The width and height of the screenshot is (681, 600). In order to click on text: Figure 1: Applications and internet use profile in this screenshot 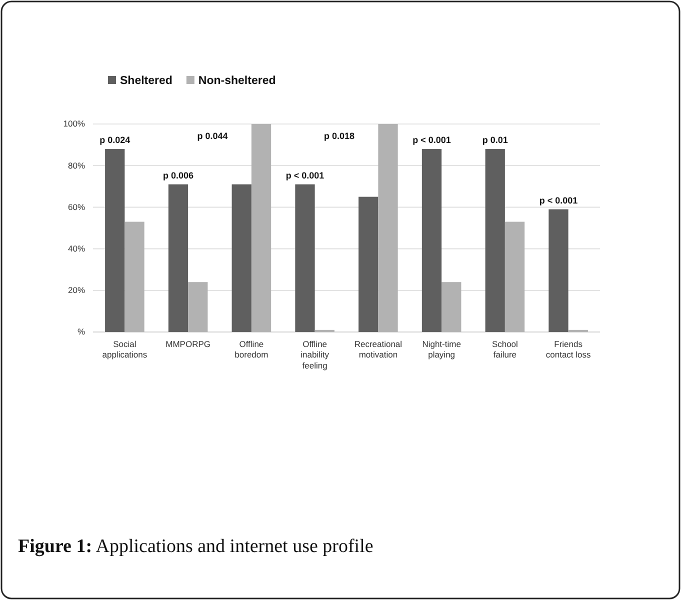, I will do `click(196, 546)`.